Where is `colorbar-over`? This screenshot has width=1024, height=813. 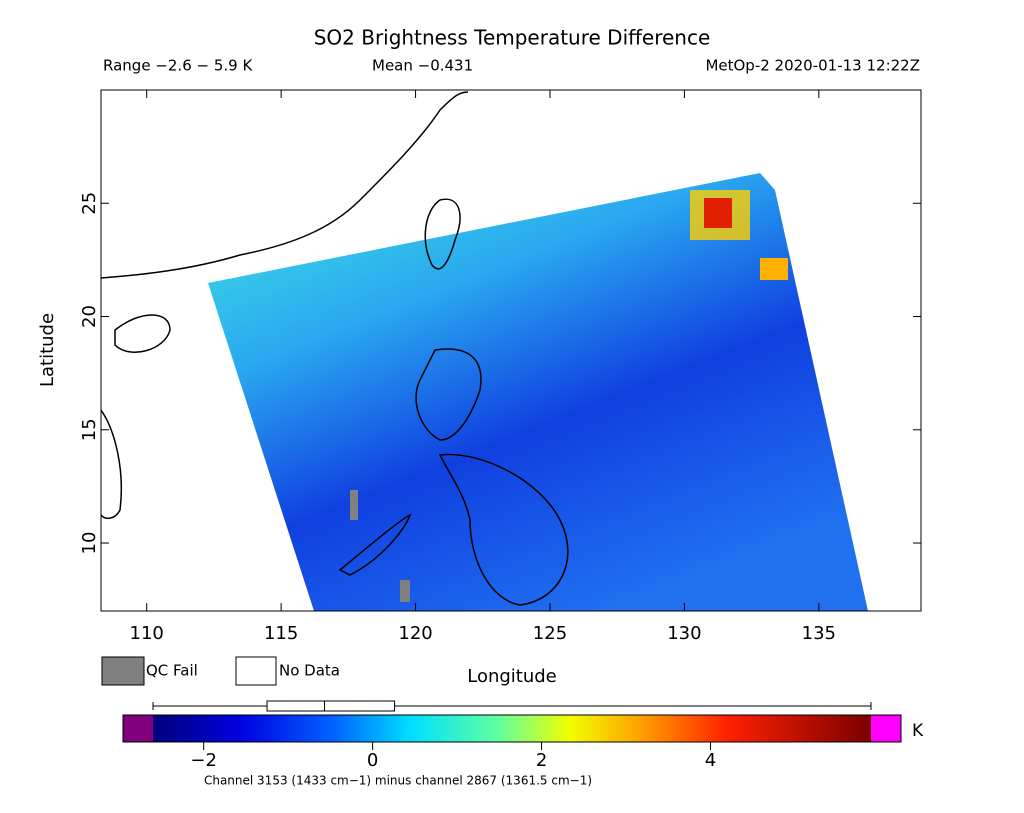
colorbar-over is located at coordinates (886, 728).